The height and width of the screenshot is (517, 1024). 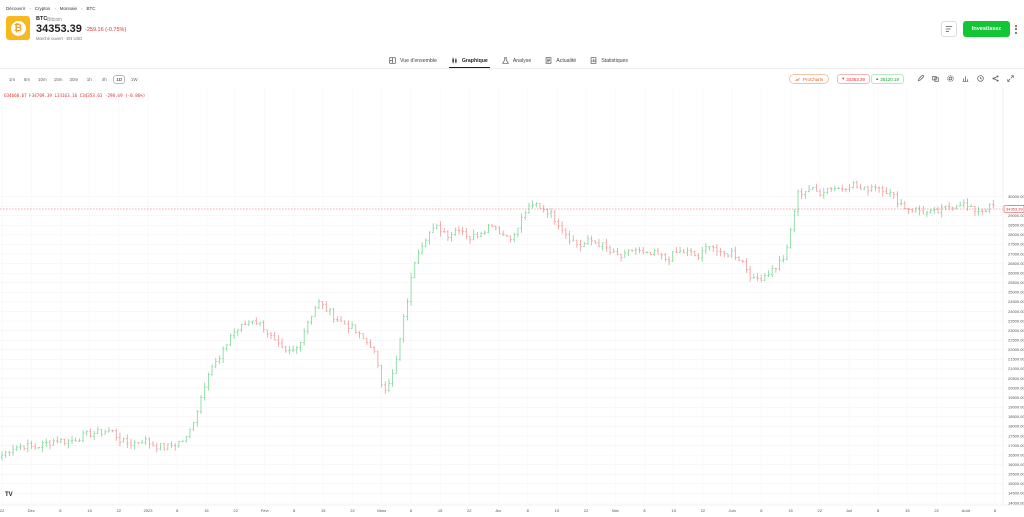 What do you see at coordinates (16, 8) in the screenshot?
I see `breadcrumb-item: Découvrir` at bounding box center [16, 8].